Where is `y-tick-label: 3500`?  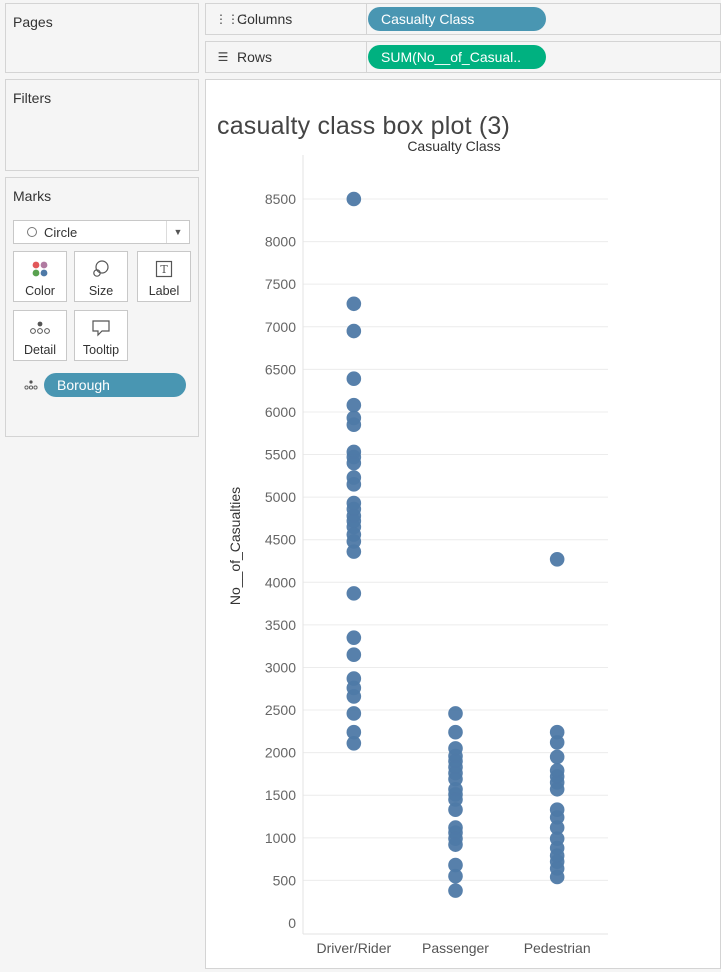 y-tick-label: 3500 is located at coordinates (280, 625).